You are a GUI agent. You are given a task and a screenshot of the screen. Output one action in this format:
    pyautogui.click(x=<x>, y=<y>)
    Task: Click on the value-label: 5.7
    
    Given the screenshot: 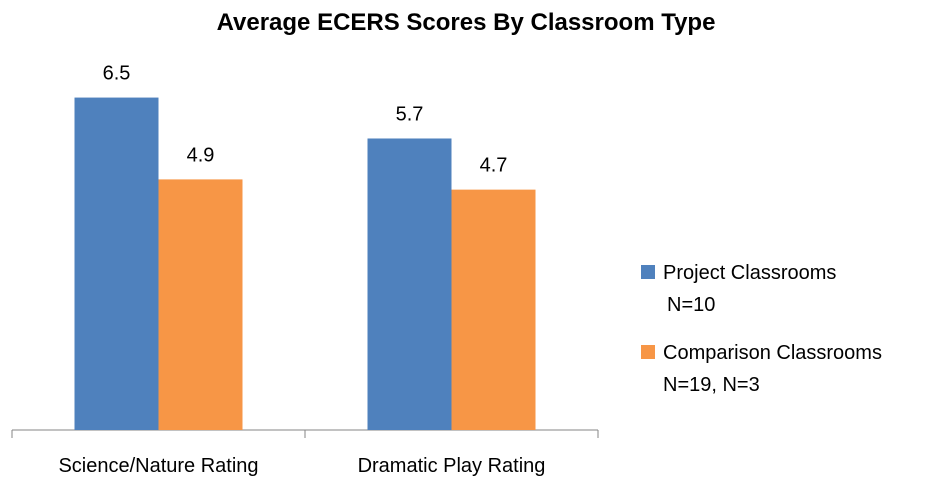 What is the action you would take?
    pyautogui.click(x=410, y=114)
    